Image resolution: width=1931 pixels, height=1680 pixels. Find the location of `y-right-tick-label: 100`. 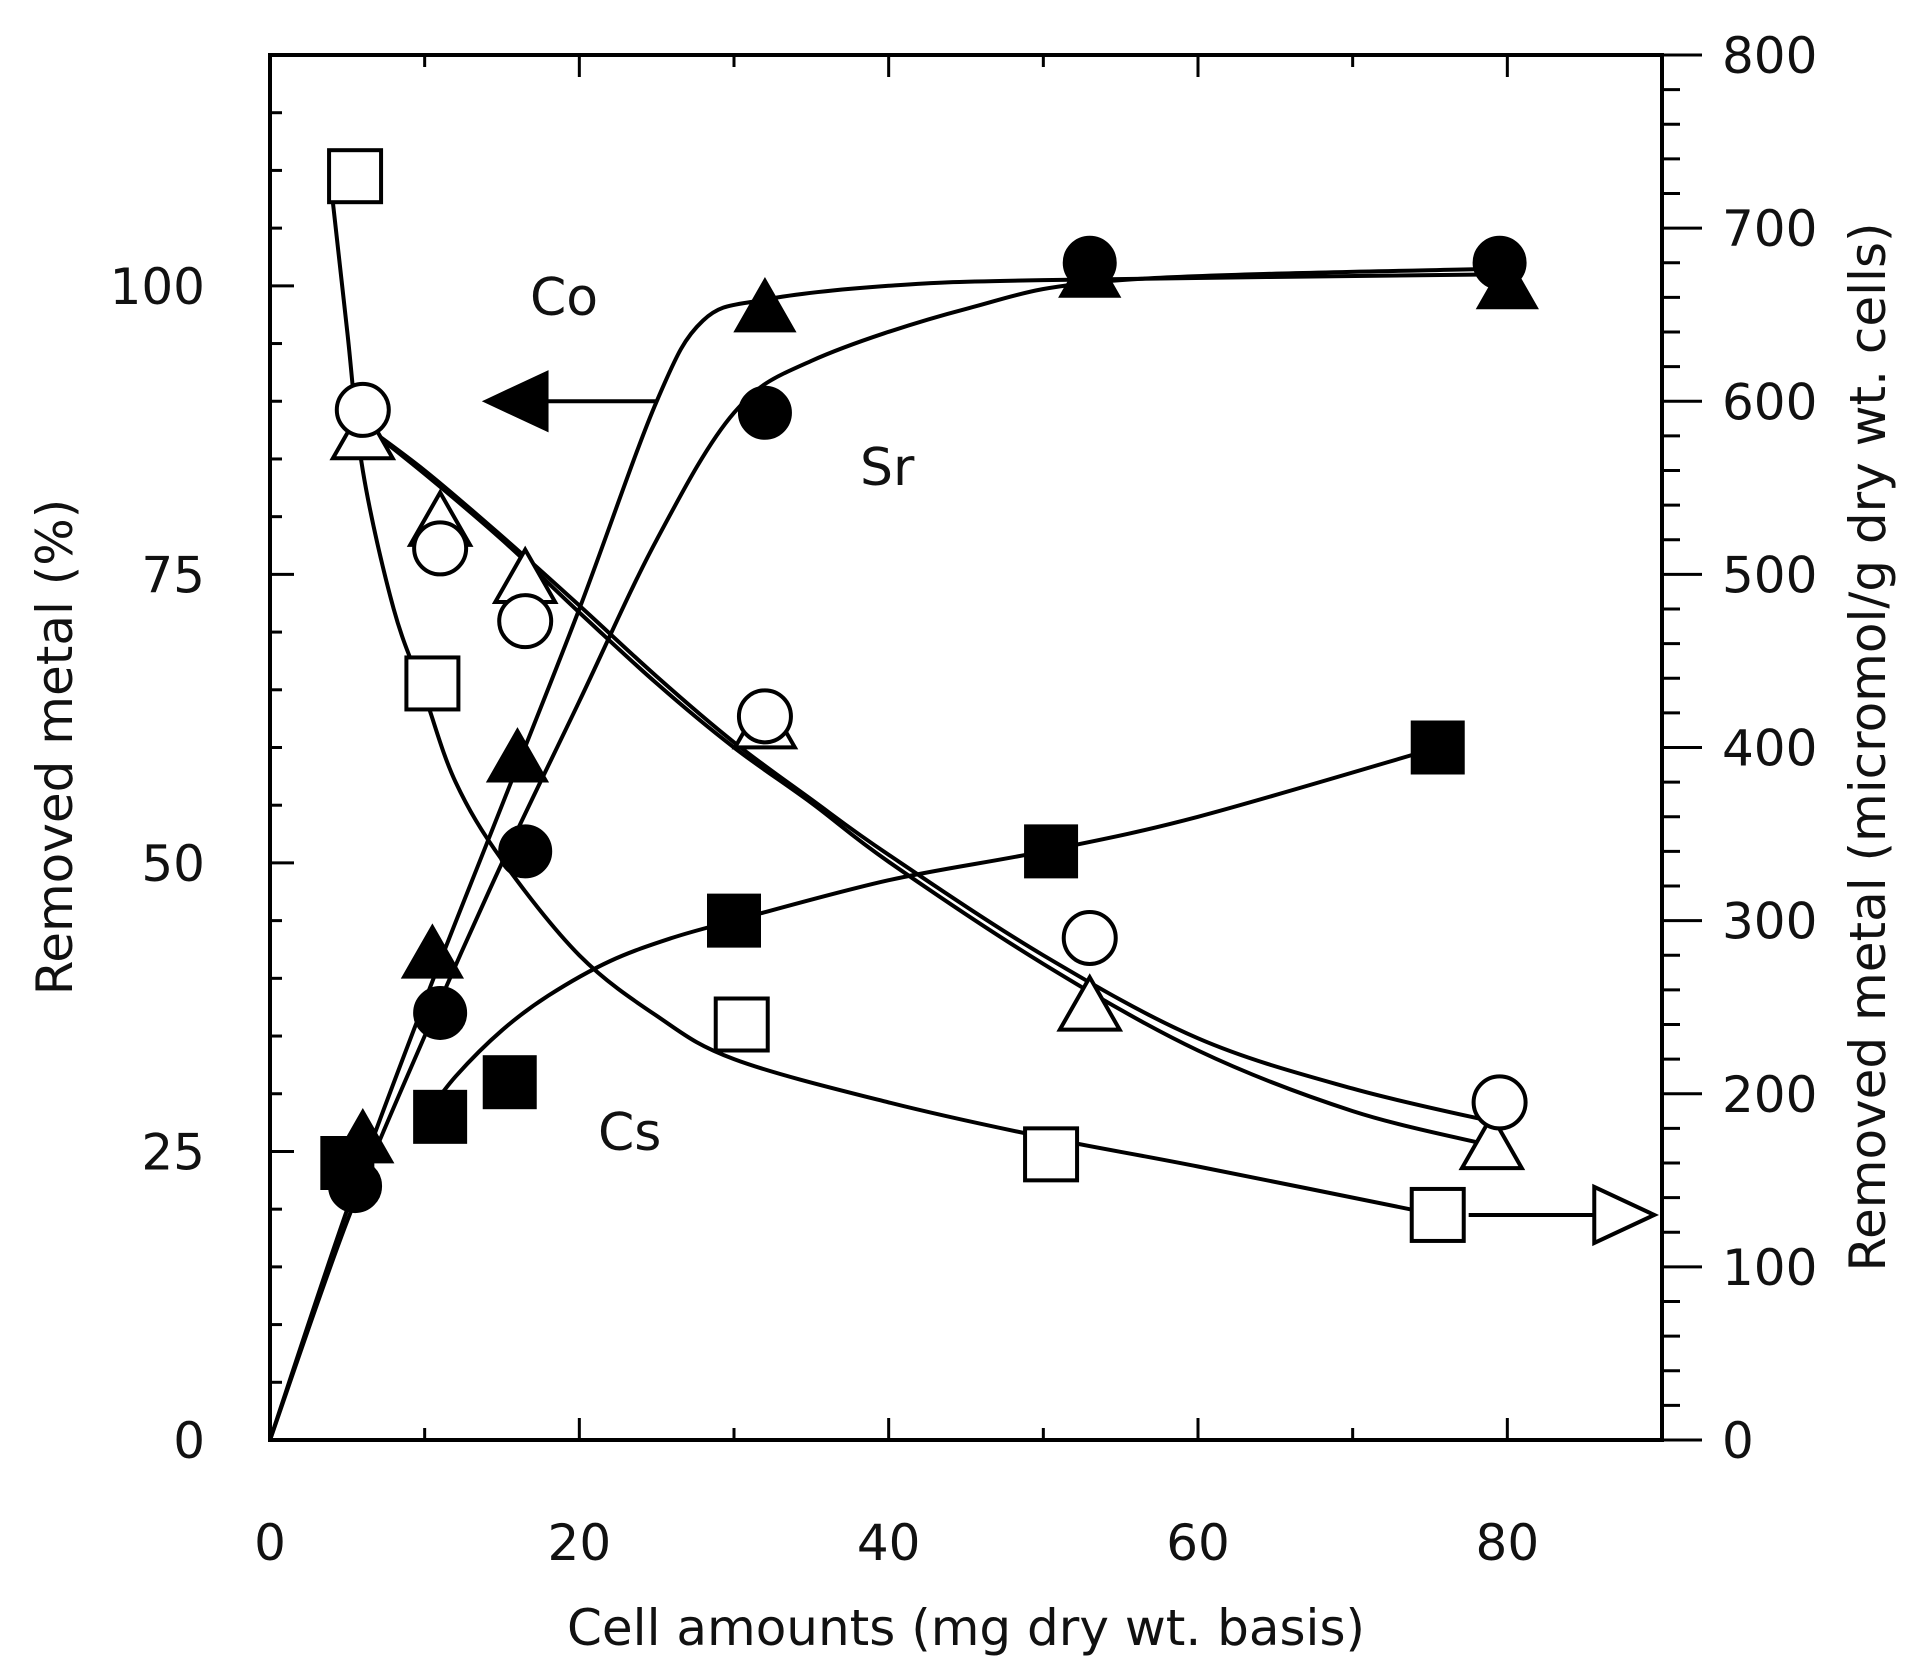

y-right-tick-label: 100 is located at coordinates (1769, 1268).